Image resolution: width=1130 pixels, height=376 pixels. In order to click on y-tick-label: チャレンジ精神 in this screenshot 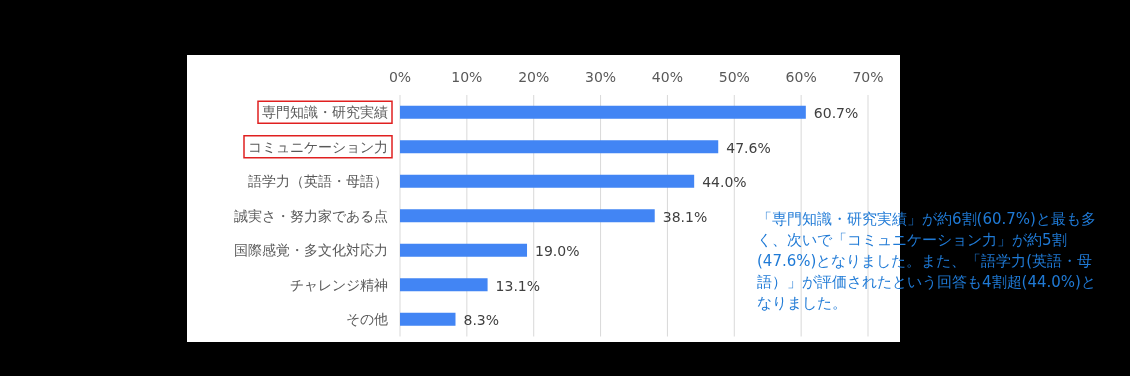, I will do `click(339, 284)`.